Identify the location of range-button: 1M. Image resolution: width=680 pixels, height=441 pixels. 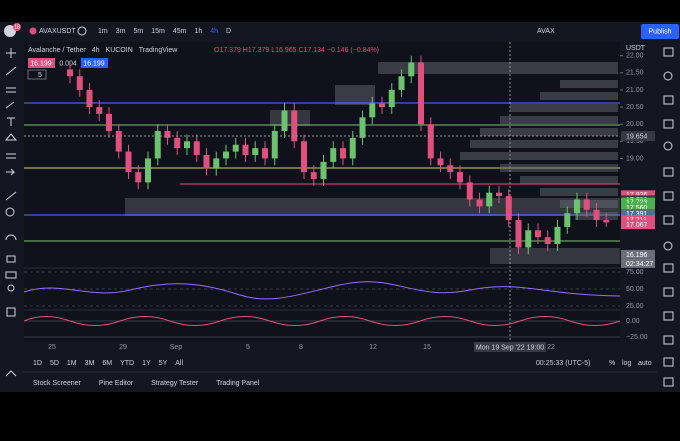
(72, 363).